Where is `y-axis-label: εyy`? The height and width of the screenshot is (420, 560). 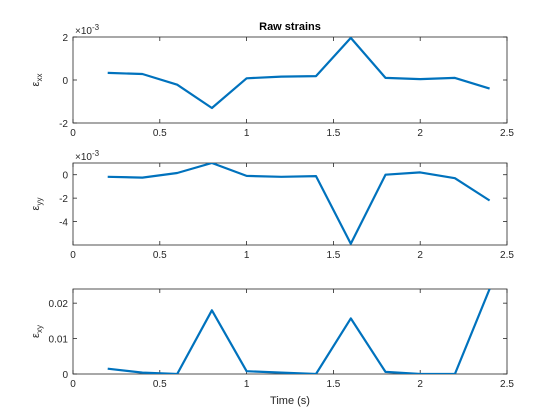
y-axis-label: εyy is located at coordinates (37, 204).